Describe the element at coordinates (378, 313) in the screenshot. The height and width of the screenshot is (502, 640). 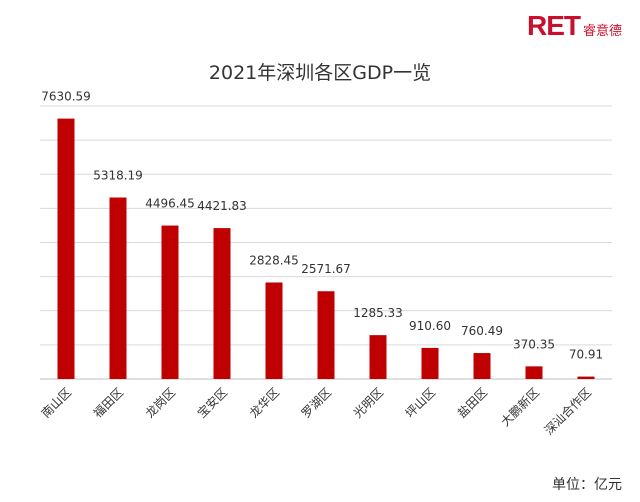
I see `data-label: 1285.33` at that location.